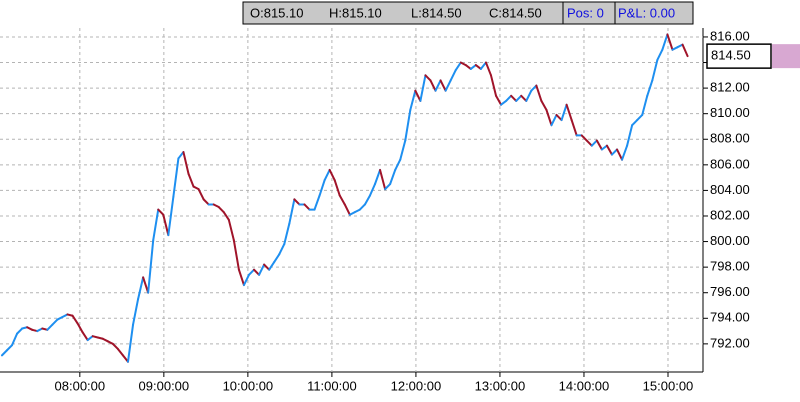 This screenshot has height=402, width=800. Describe the element at coordinates (730, 87) in the screenshot. I see `y-tick-label: 812.00` at that location.